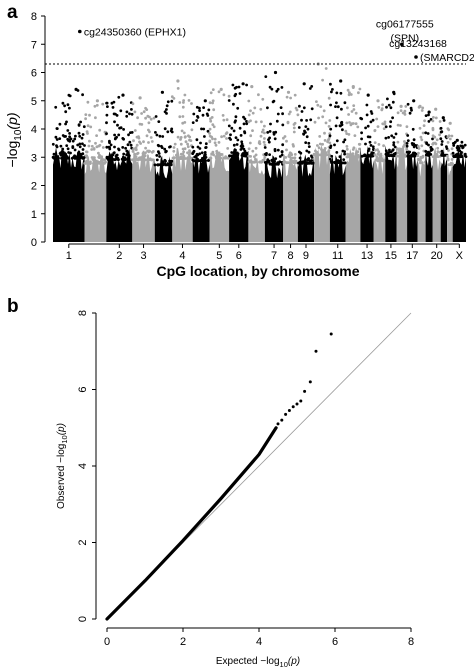 The image size is (474, 668). What do you see at coordinates (322, 193) in the screenshot?
I see `chromosome-14-body` at bounding box center [322, 193].